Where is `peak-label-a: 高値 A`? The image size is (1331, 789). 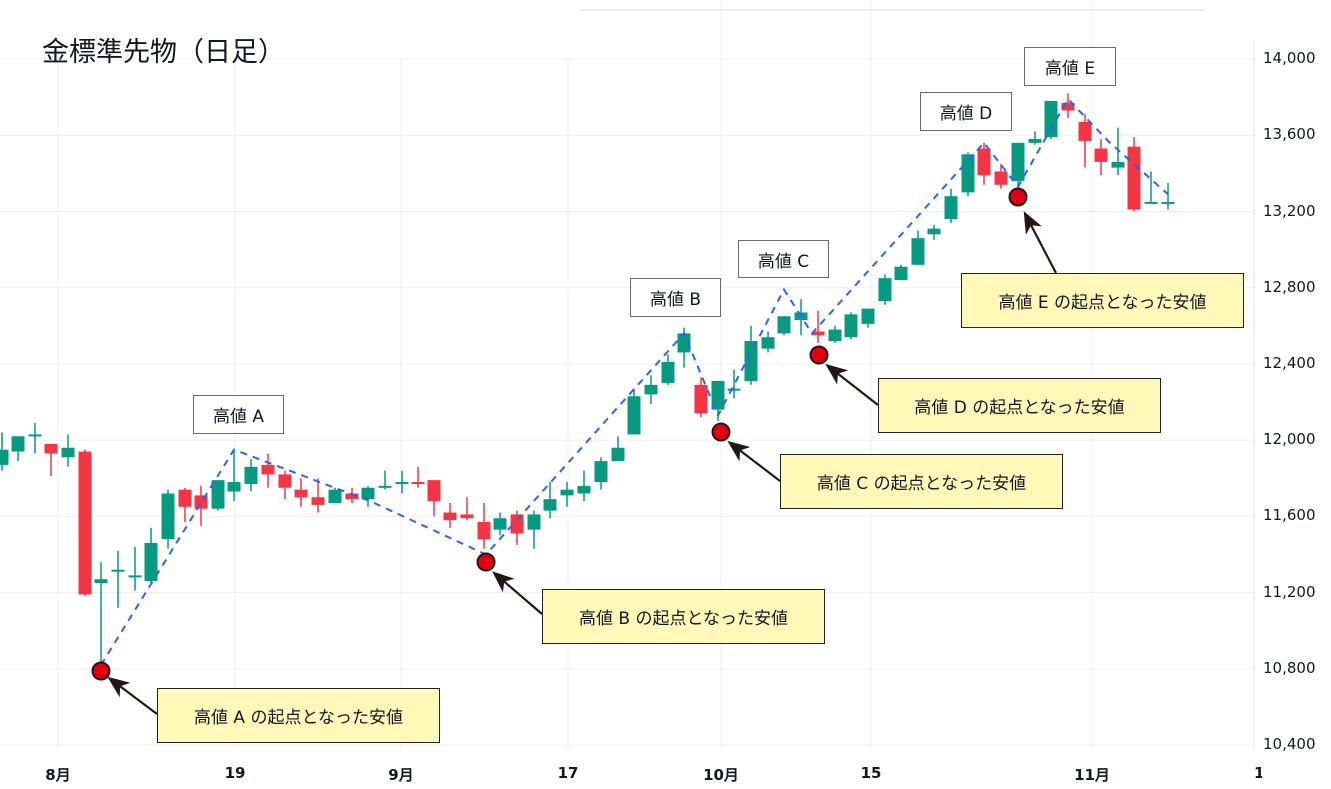 peak-label-a: 高値 A is located at coordinates (238, 414).